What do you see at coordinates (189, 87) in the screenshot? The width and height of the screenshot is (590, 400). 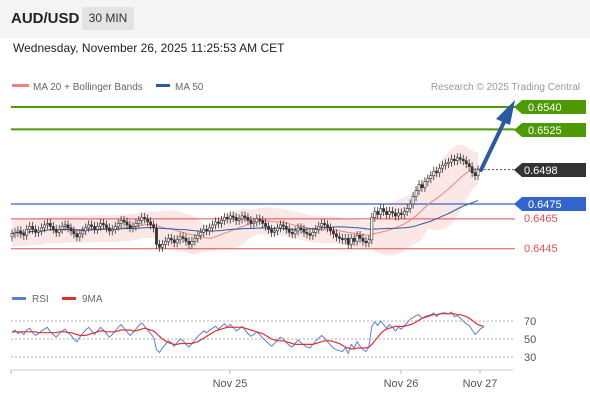 I see `ma50-legend-label: MA 50` at bounding box center [189, 87].